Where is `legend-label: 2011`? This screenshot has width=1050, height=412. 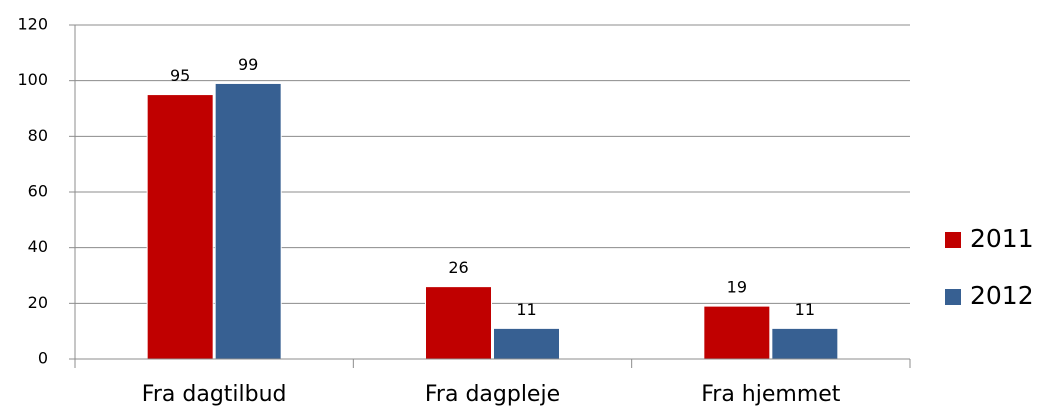 legend-label: 2011 is located at coordinates (1002, 238).